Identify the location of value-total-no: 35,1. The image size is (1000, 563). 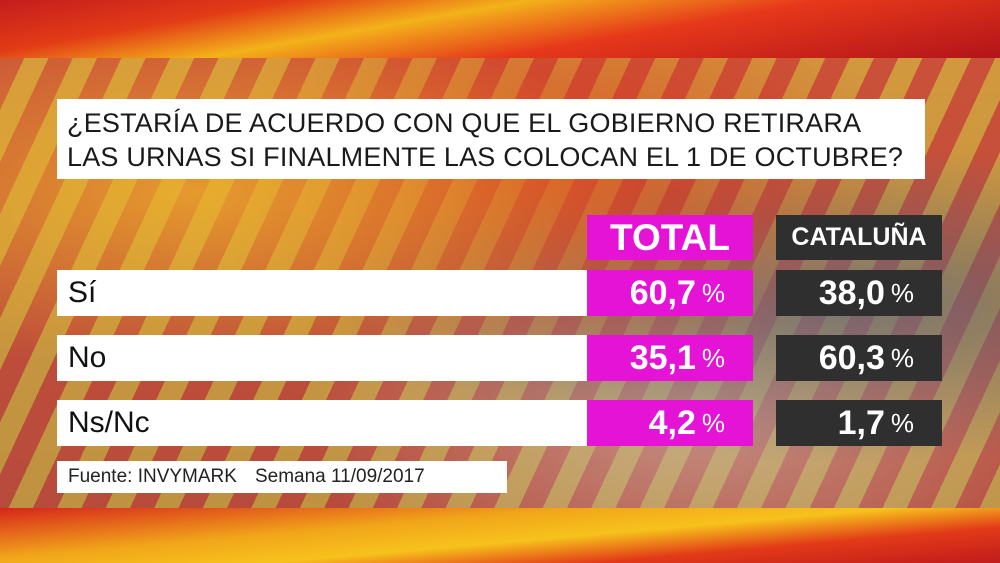
(662, 357).